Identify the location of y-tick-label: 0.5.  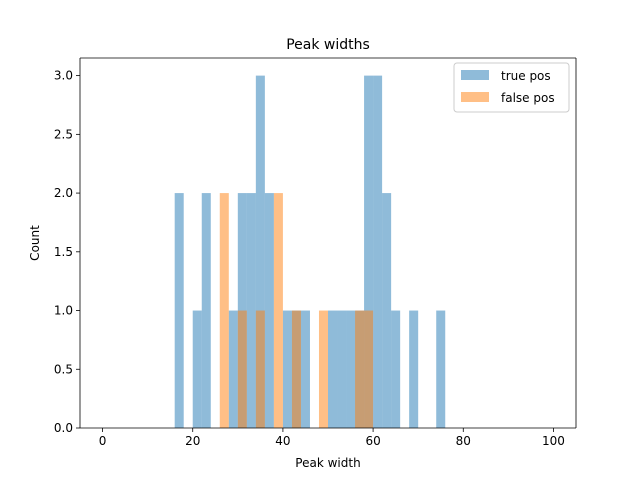
(63, 369).